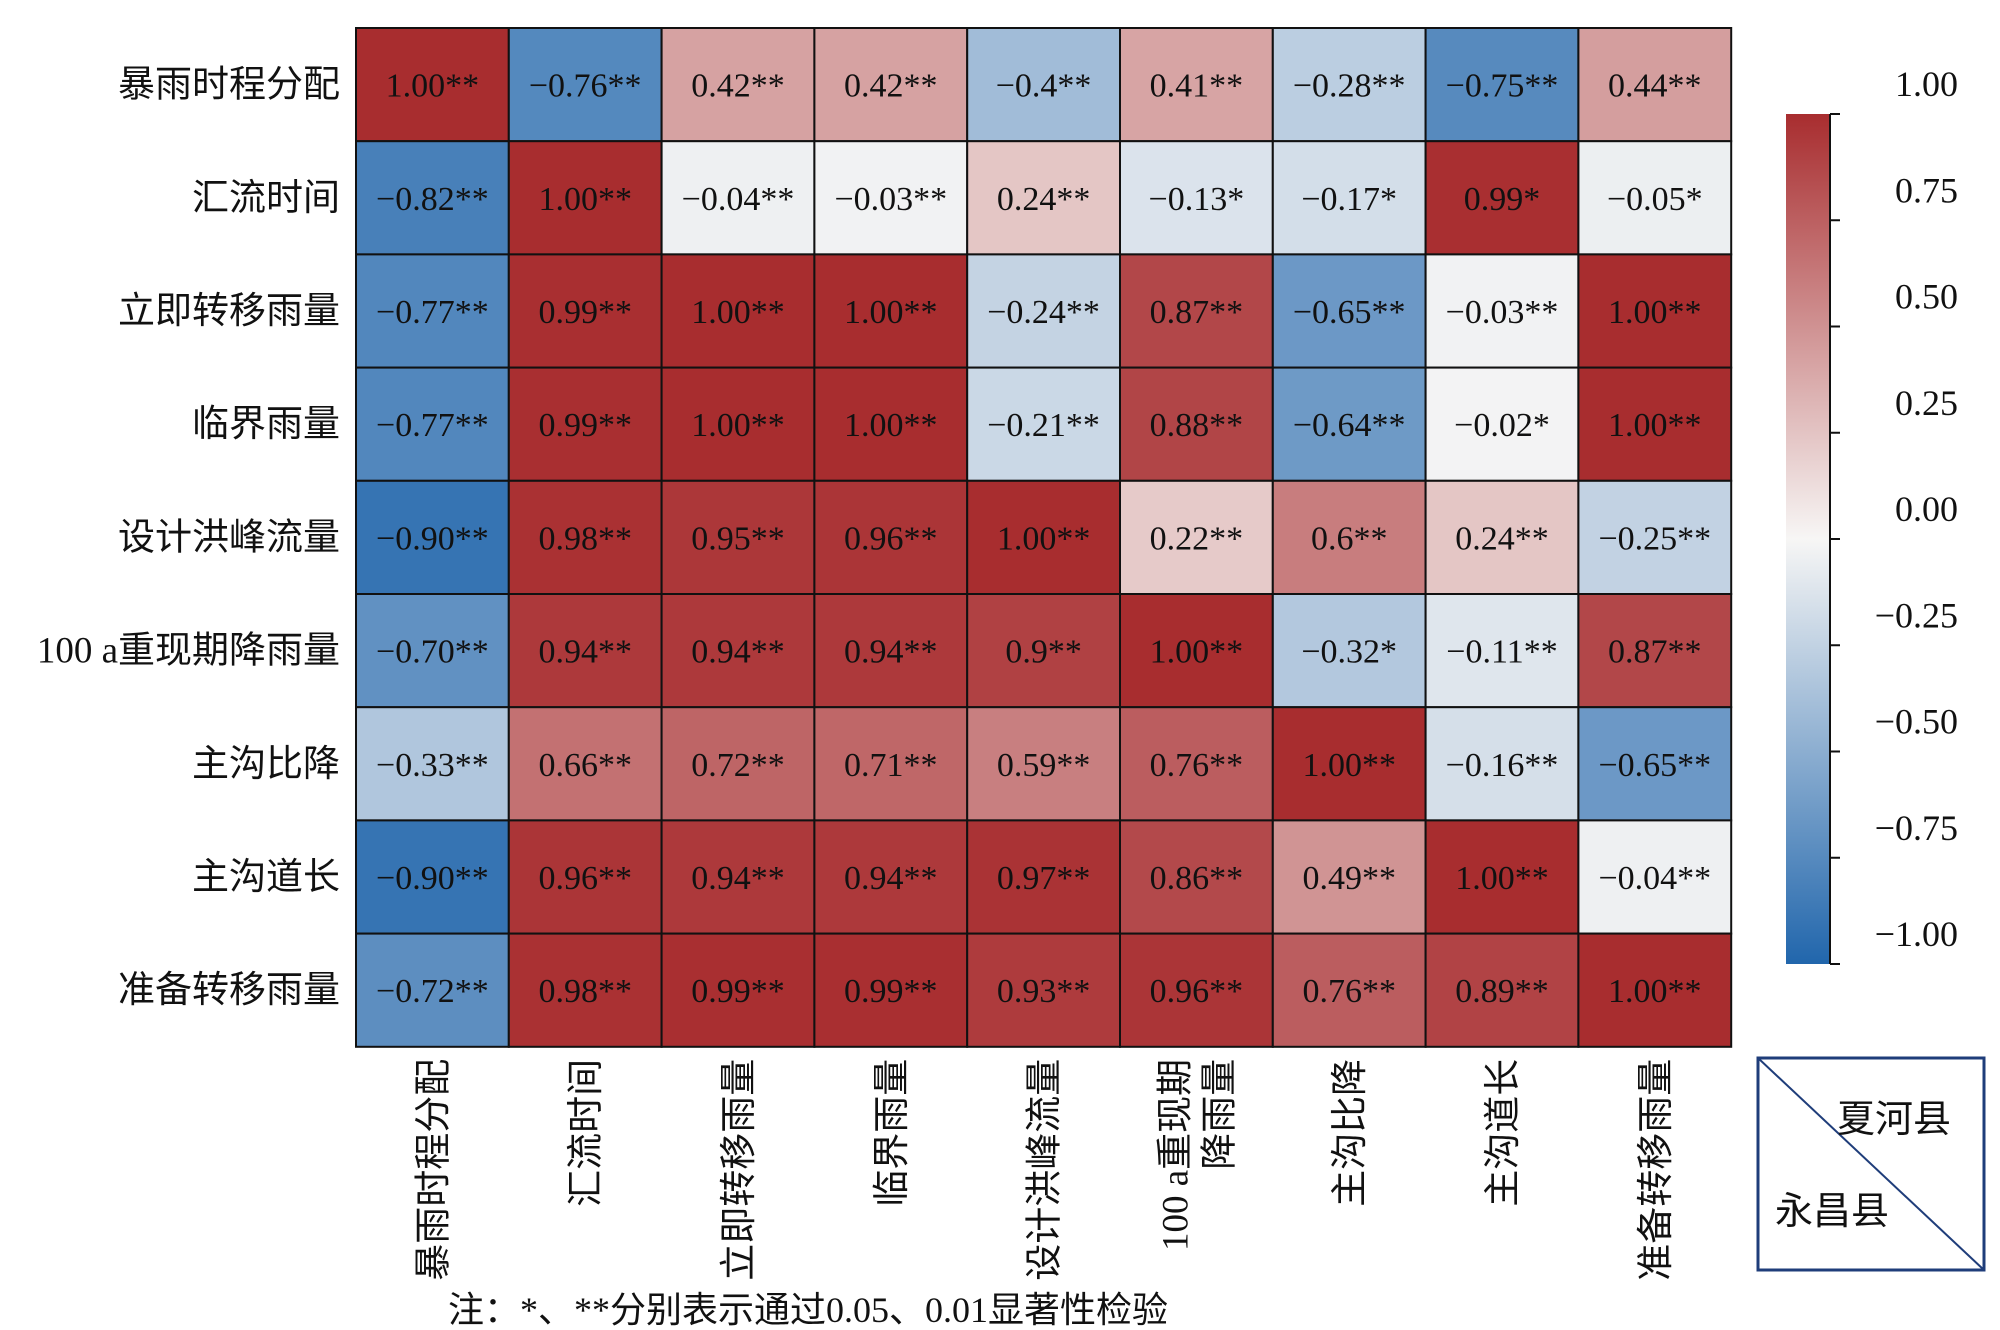  I want to click on cell-value-label: 0.97**, so click(1044, 878).